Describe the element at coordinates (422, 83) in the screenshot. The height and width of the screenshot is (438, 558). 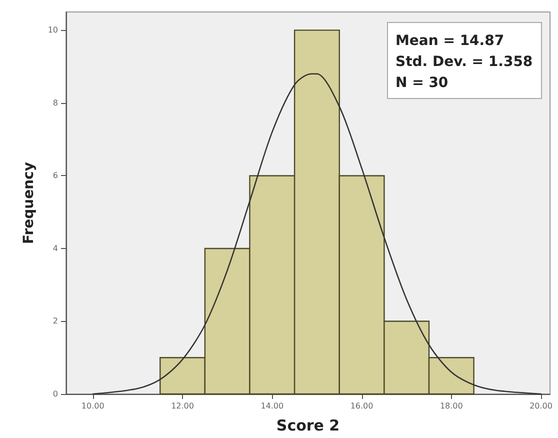
I see `annotation: N = 30` at that location.